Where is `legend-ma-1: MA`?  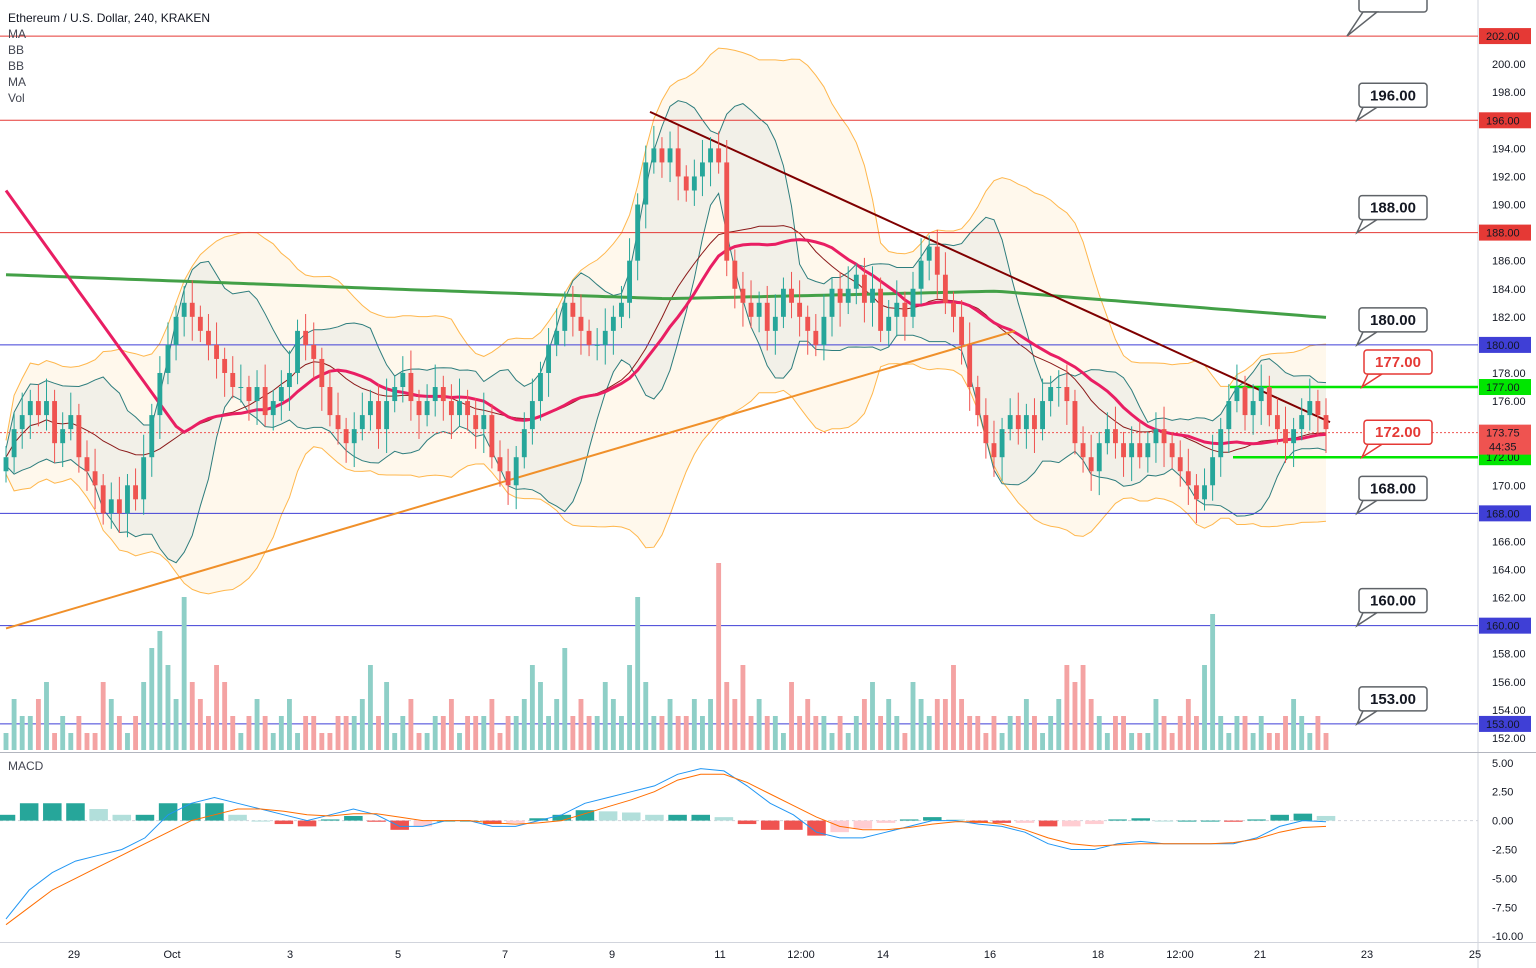
legend-ma-1: MA is located at coordinates (17, 34).